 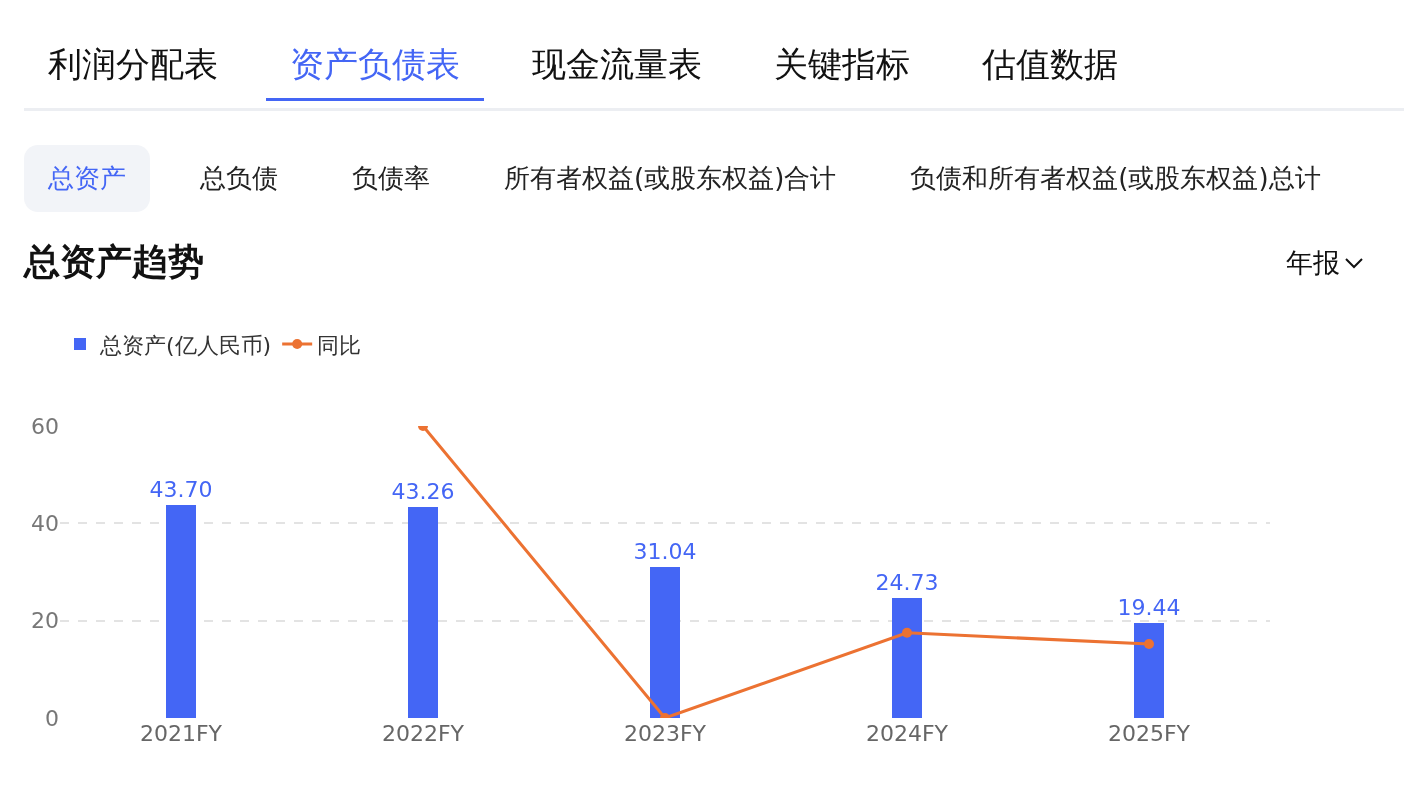 I want to click on data-label: 31.04, so click(x=665, y=551).